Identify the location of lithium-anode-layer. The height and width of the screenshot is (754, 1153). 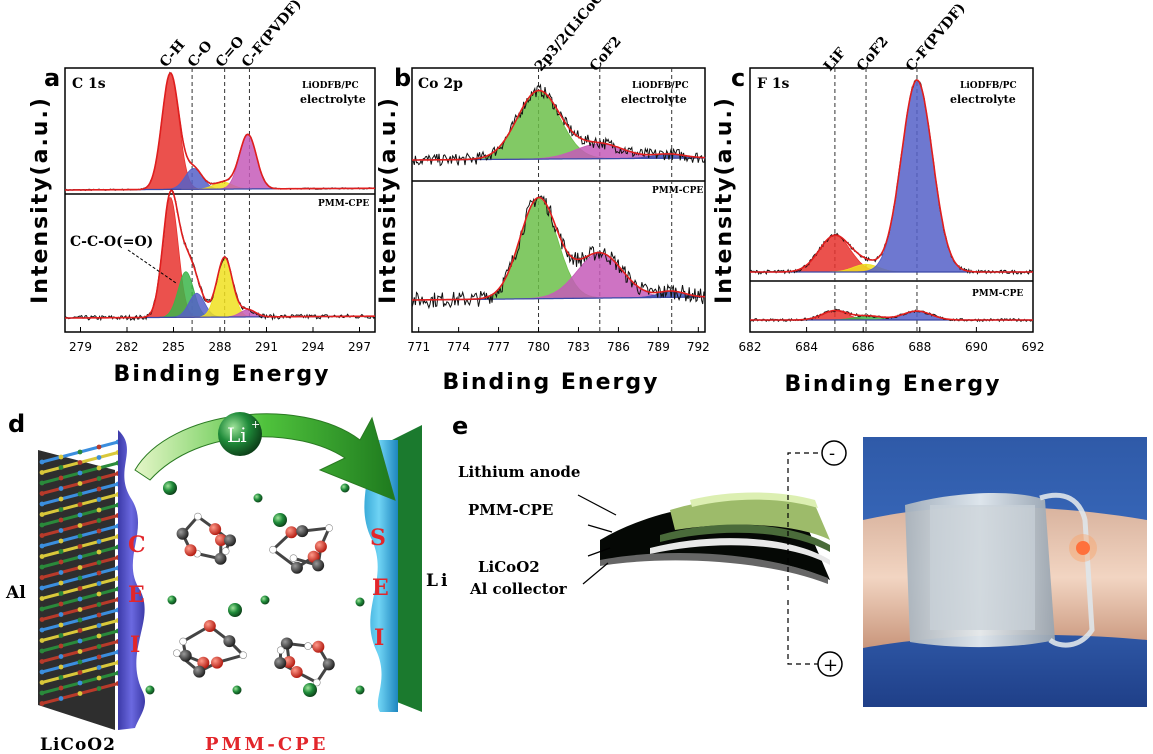
(750, 518).